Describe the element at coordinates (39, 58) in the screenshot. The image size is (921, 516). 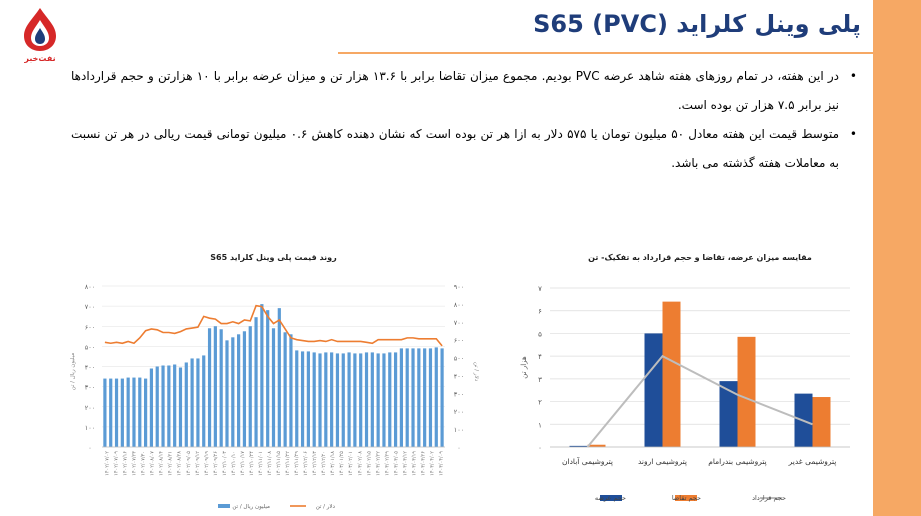
I see `svg-text: نفت‌خبر` at that location.